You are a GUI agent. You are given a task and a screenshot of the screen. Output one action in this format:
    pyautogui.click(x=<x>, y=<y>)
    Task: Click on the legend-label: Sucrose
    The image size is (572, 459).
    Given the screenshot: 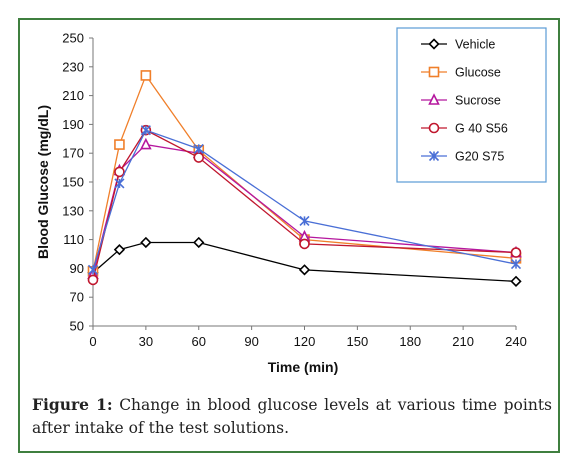 What is the action you would take?
    pyautogui.click(x=478, y=101)
    